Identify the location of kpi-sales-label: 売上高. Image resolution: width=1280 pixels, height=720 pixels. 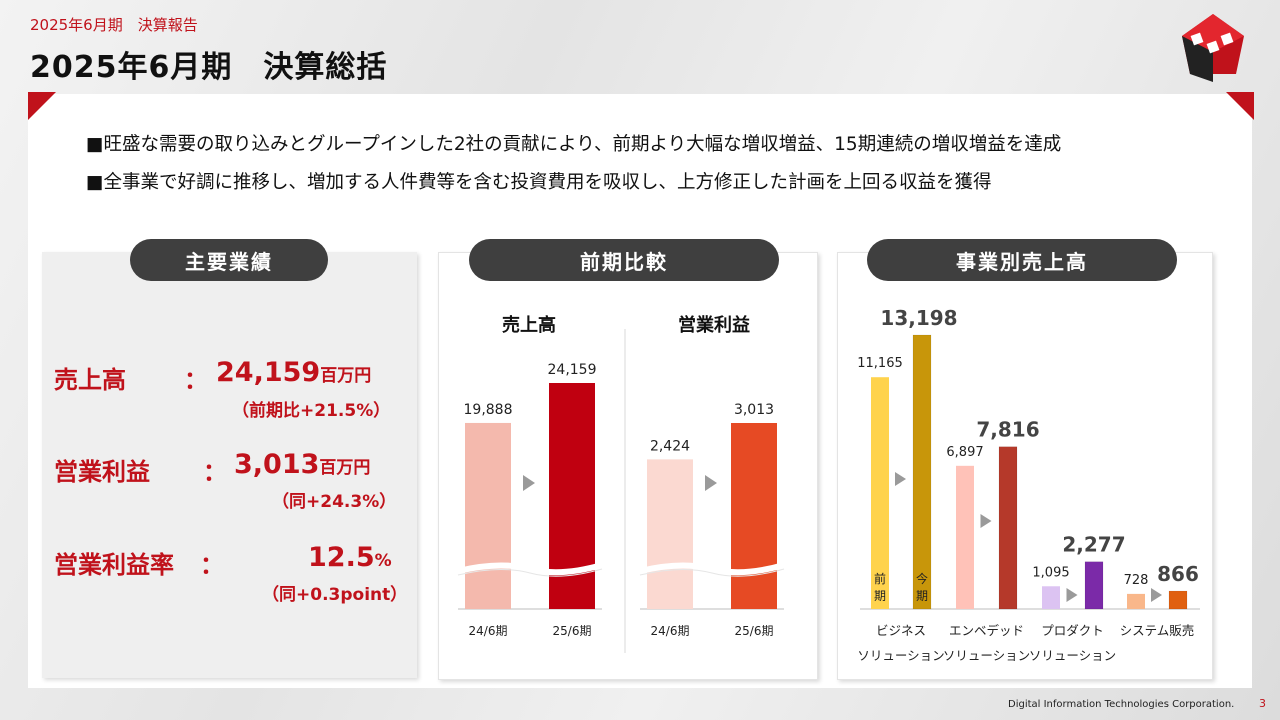
(90, 380).